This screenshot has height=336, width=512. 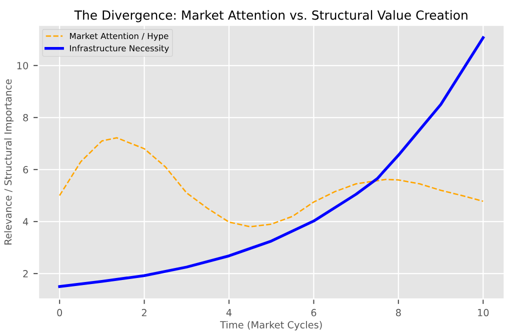 What do you see at coordinates (271, 16) in the screenshot?
I see `chart-title: The Divergence: Market Attention vs. Structural Value Creation` at bounding box center [271, 16].